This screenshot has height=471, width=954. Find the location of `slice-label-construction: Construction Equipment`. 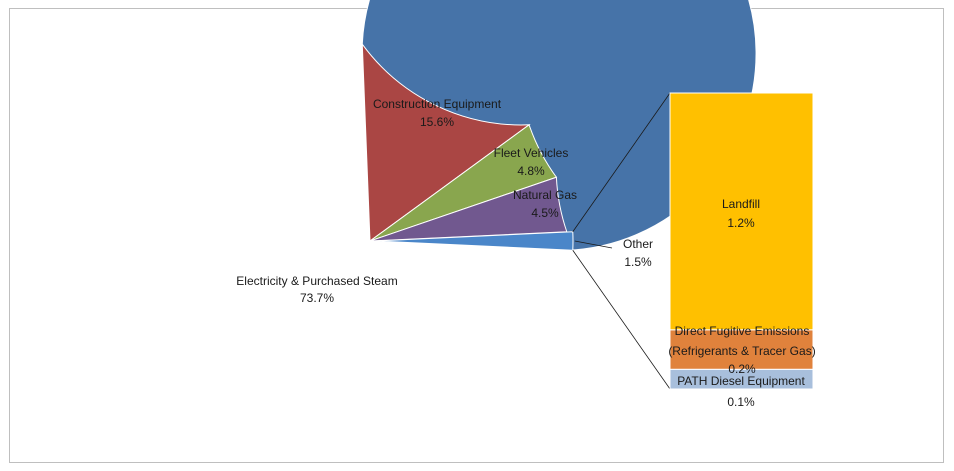

slice-label-construction: Construction Equipment is located at coordinates (437, 104).